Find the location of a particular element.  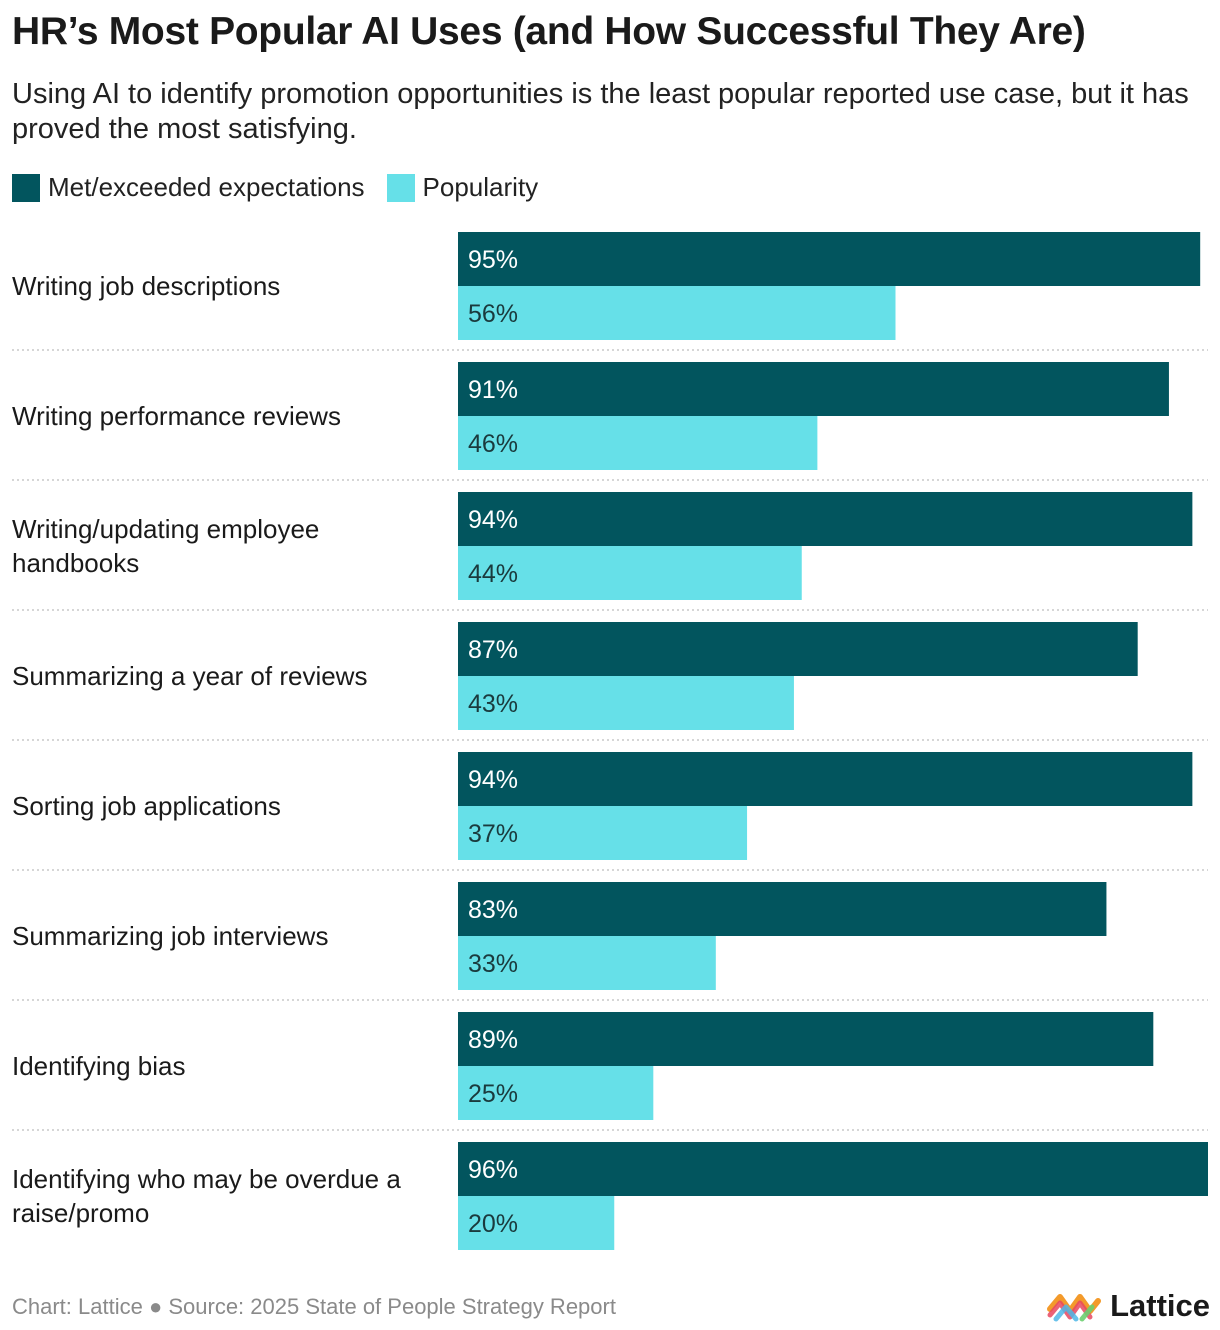

data-label-popularity: 56% is located at coordinates (493, 314).